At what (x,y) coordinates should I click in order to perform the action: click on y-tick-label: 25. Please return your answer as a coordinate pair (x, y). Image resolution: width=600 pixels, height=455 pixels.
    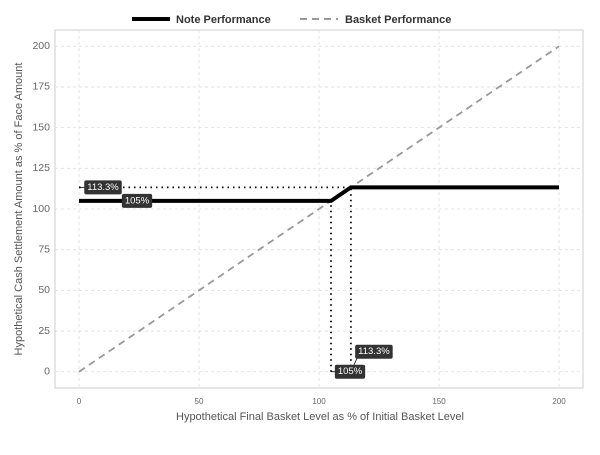
    Looking at the image, I should click on (44, 331).